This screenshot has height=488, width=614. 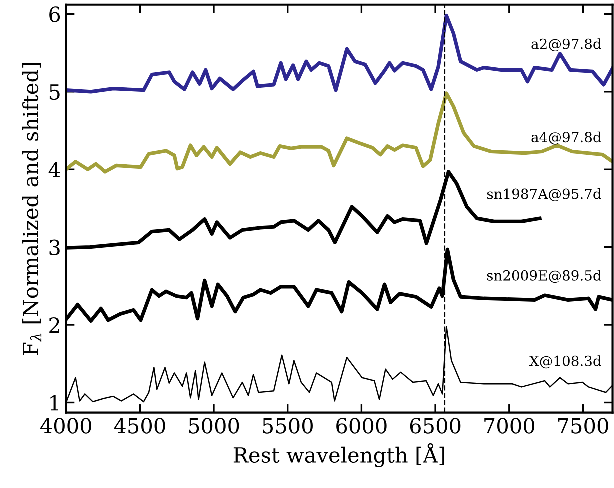 What do you see at coordinates (66, 426) in the screenshot?
I see `x-tick-label: 4000` at bounding box center [66, 426].